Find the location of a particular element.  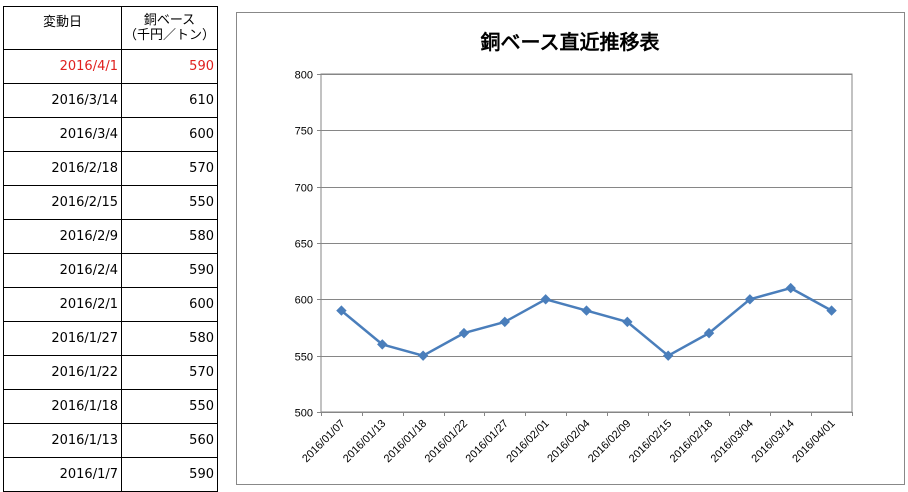

table-row: 2016/2/15 550 is located at coordinates (110, 202).